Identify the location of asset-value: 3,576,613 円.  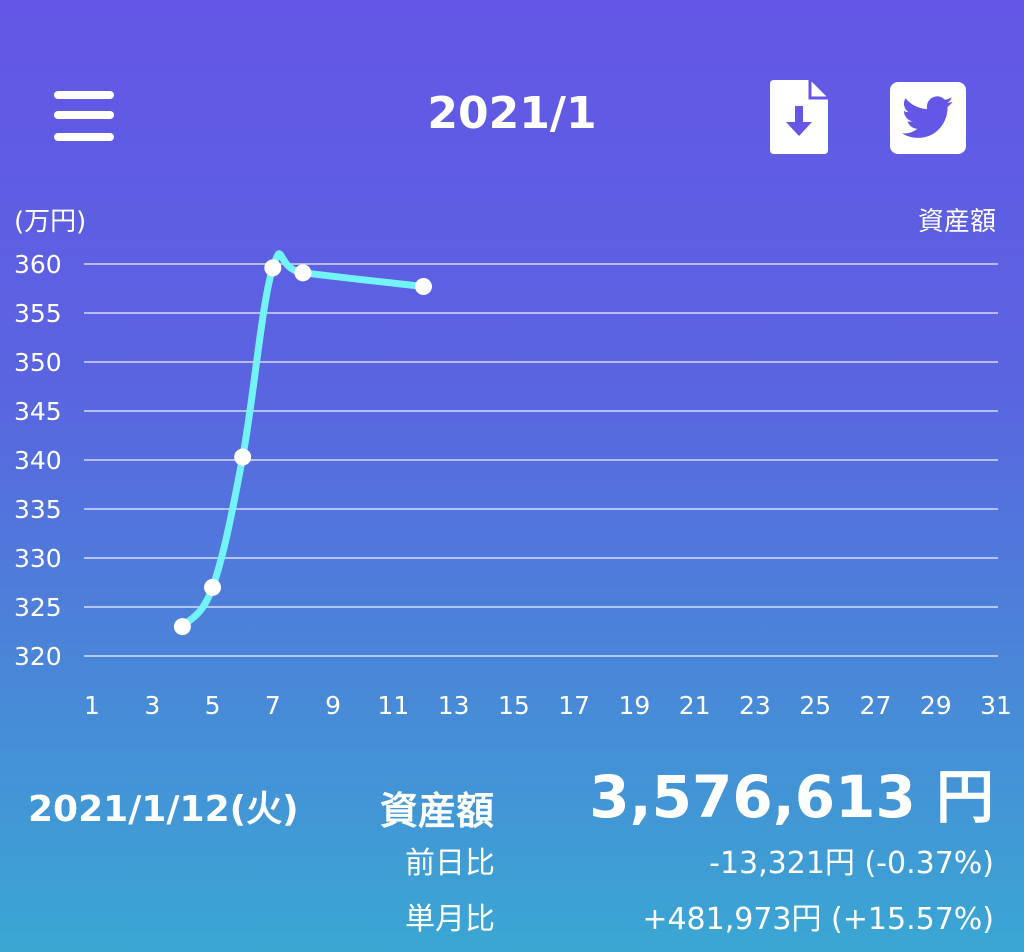
(791, 797).